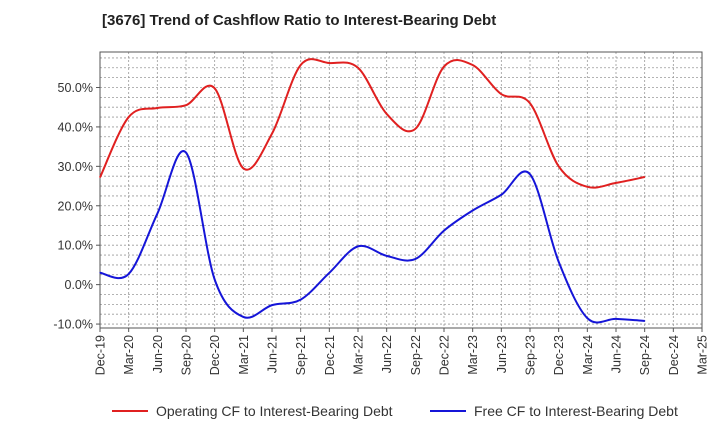 This screenshot has height=440, width=720. I want to click on y-tick-label: 30.0%, so click(75, 167).